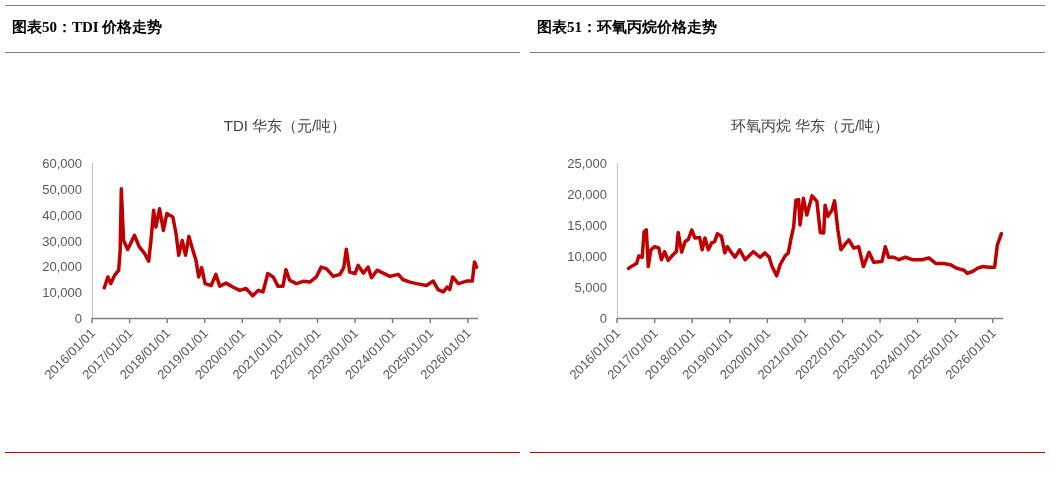  I want to click on y-tick-label: 15,000, so click(587, 225).